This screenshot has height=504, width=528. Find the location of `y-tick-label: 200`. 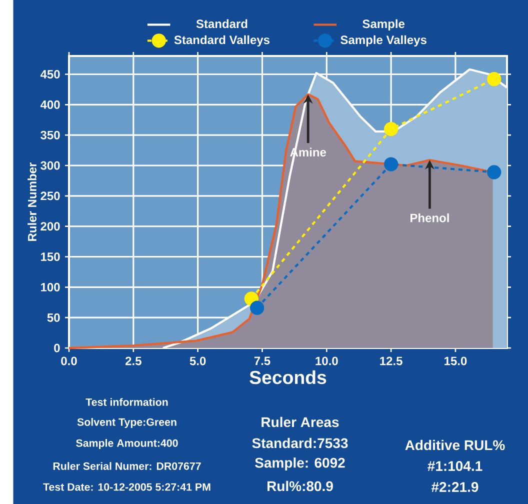

y-tick-label: 200 is located at coordinates (50, 226).